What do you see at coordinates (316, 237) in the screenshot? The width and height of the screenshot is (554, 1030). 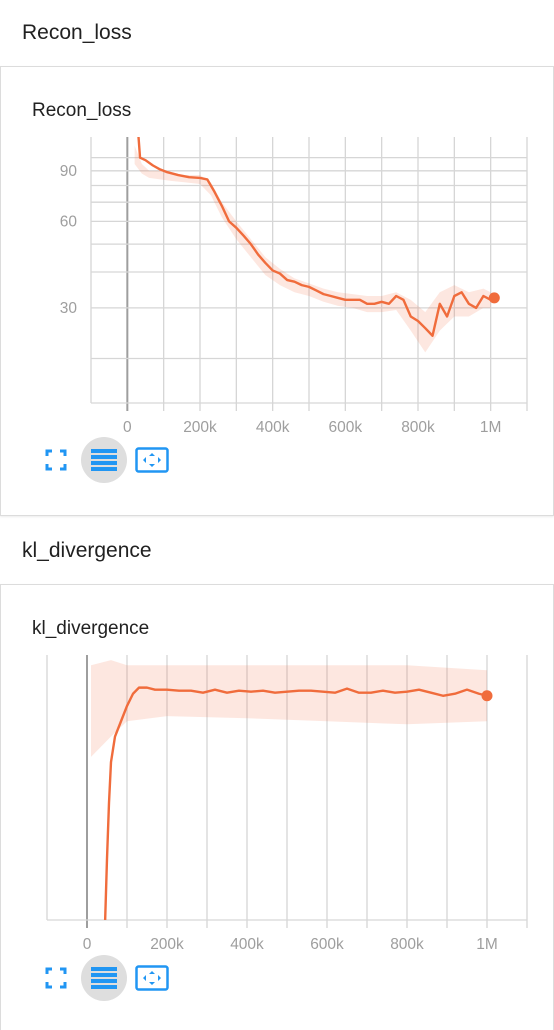 I see `smoothed-series-line` at bounding box center [316, 237].